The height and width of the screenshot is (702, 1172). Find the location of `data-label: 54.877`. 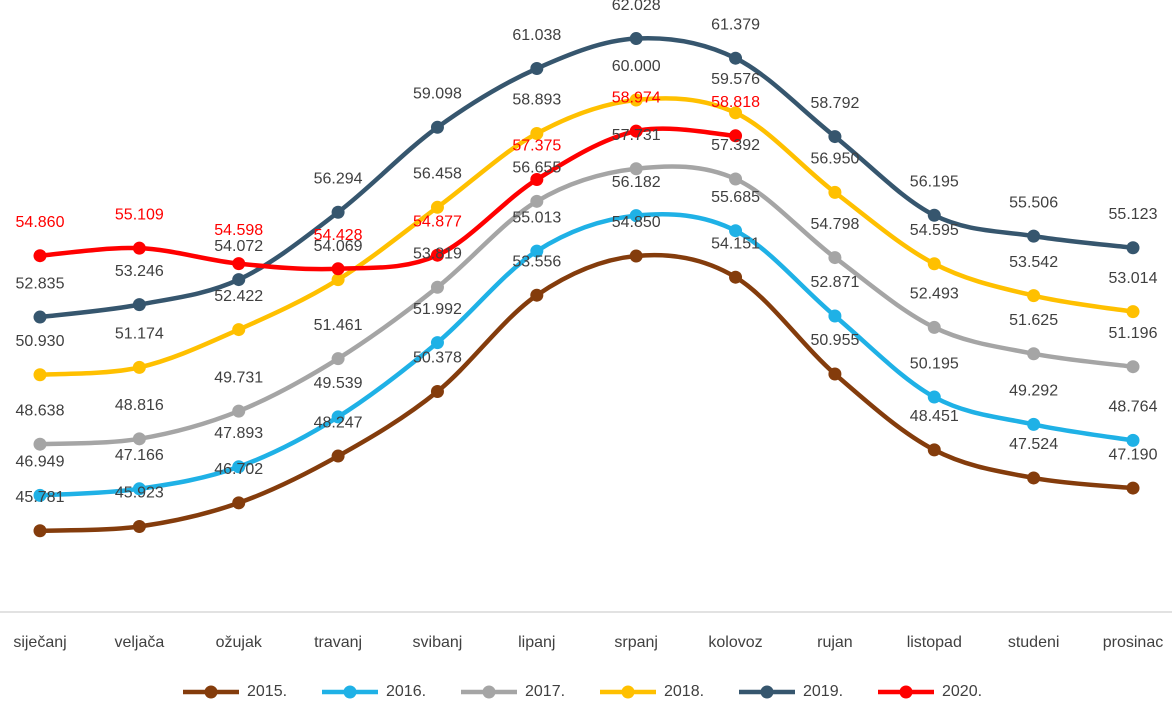

data-label: 54.877 is located at coordinates (437, 221).